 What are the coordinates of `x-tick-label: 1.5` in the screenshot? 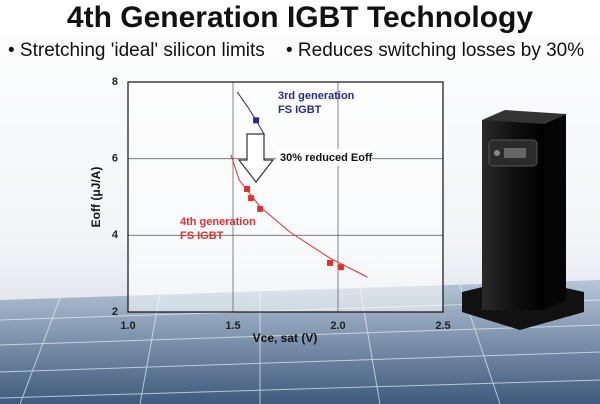 It's located at (232, 326).